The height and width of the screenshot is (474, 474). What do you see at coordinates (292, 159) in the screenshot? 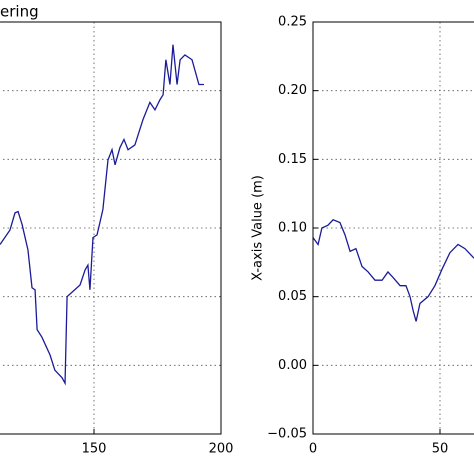
I see `y-tick-label: 0.15` at bounding box center [292, 159].